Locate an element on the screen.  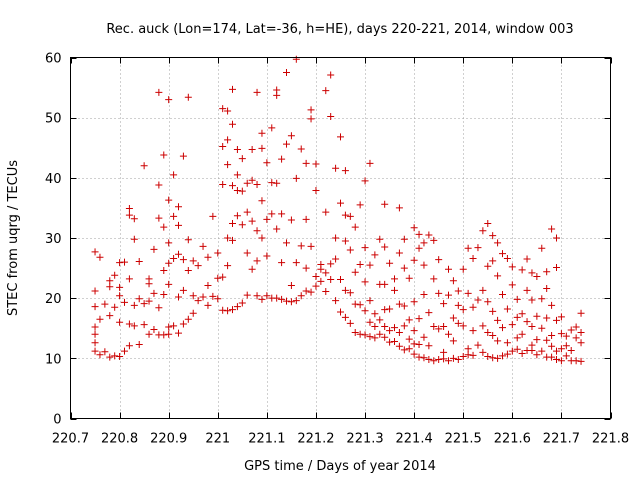
x-tick-label: 221.2 is located at coordinates (315, 439).